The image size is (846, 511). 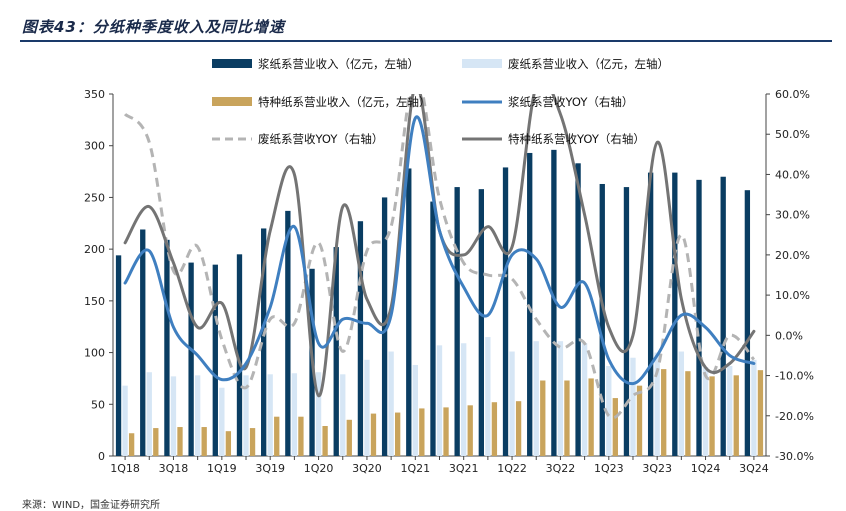 I want to click on left-axis-tick-label: 300, so click(x=94, y=146).